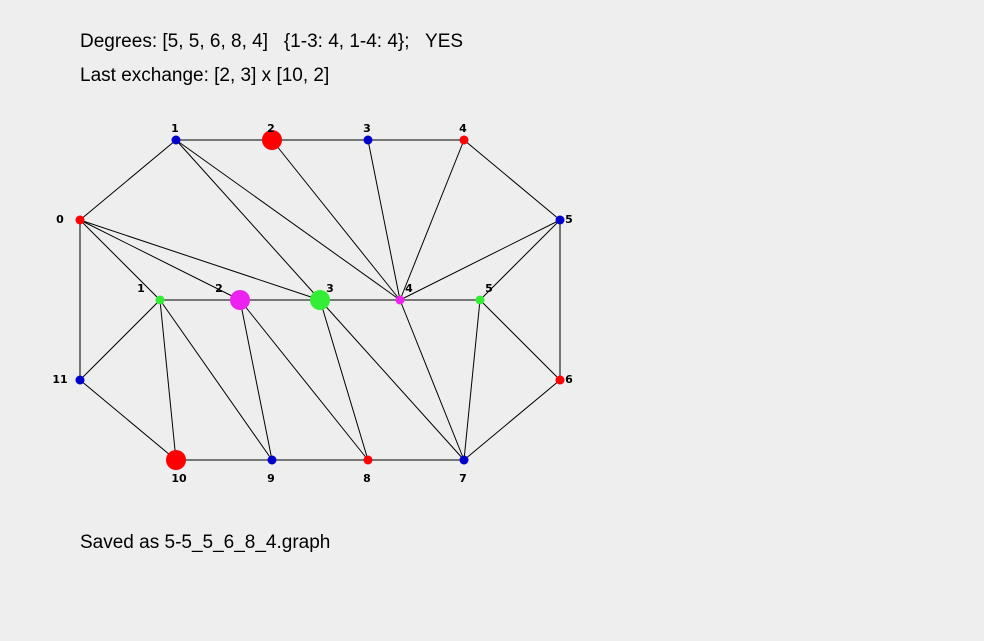 The height and width of the screenshot is (641, 984). Describe the element at coordinates (271, 478) in the screenshot. I see `outer-vertex-label-9: 9` at that location.